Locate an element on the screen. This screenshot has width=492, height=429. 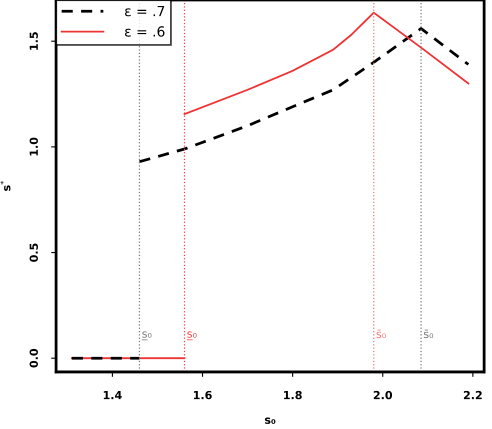
x-tick-label: 1.8 is located at coordinates (293, 395).